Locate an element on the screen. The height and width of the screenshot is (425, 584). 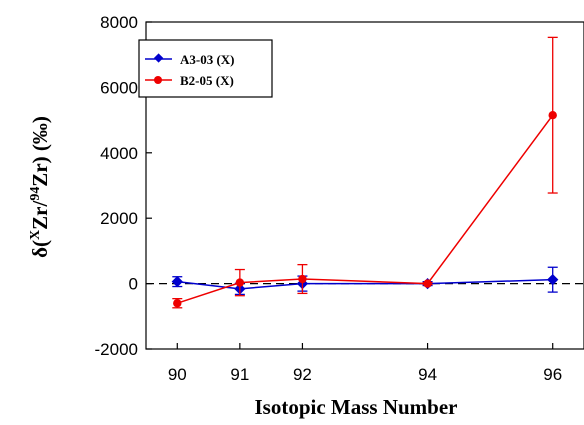
y-axis: -2000 0 2000 4000 6000 8000 is located at coordinates (123, 186).